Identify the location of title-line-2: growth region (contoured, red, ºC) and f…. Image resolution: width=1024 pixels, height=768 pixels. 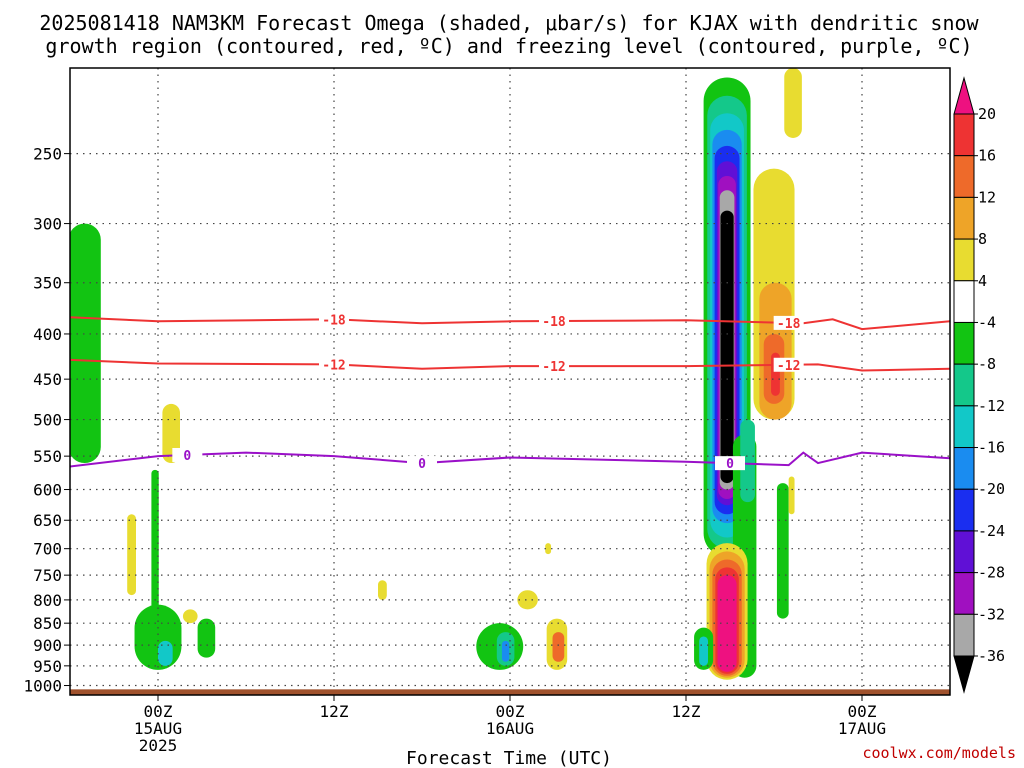
(508, 46).